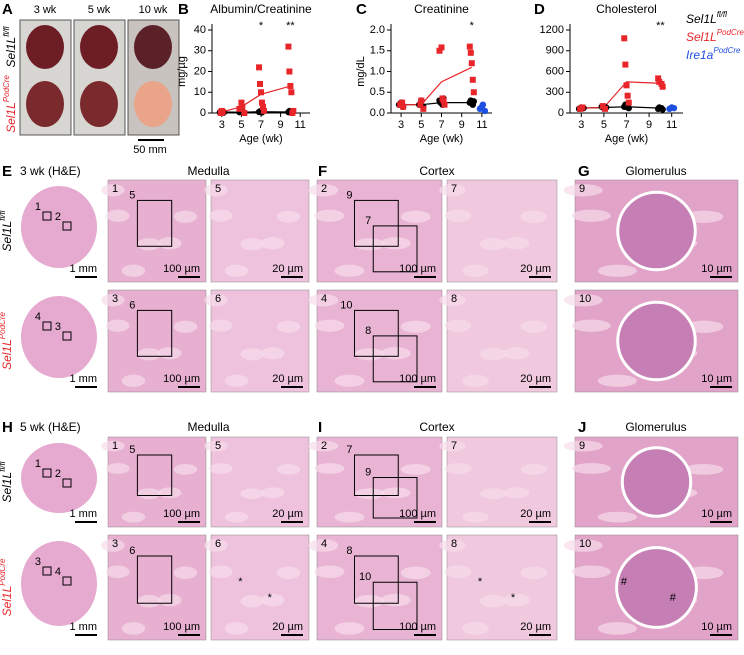 The width and height of the screenshot is (744, 655). What do you see at coordinates (365, 577) in the screenshot?
I see `inset-label: 10` at bounding box center [365, 577].